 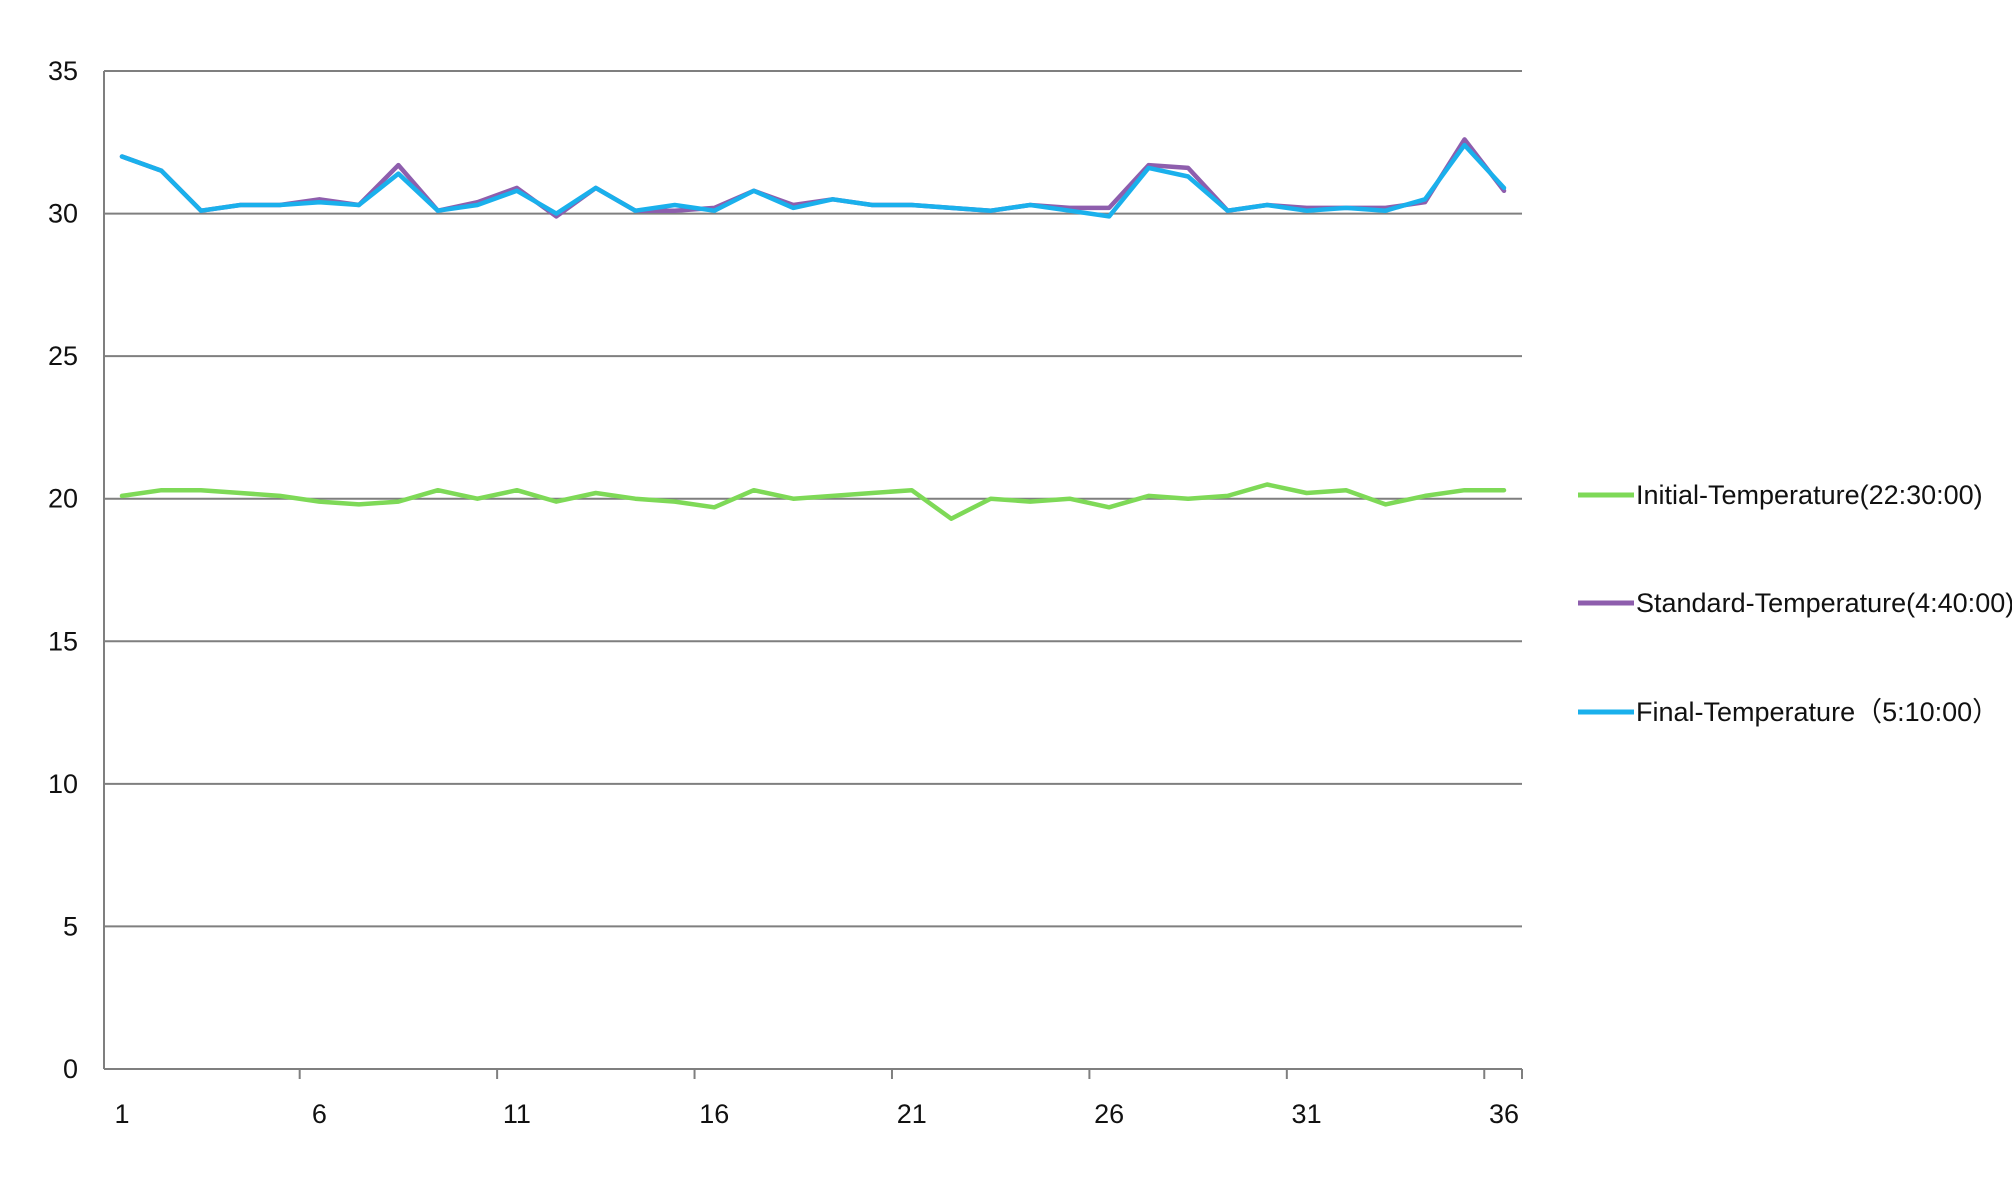 What do you see at coordinates (63, 356) in the screenshot?
I see `y-tick-label: 25` at bounding box center [63, 356].